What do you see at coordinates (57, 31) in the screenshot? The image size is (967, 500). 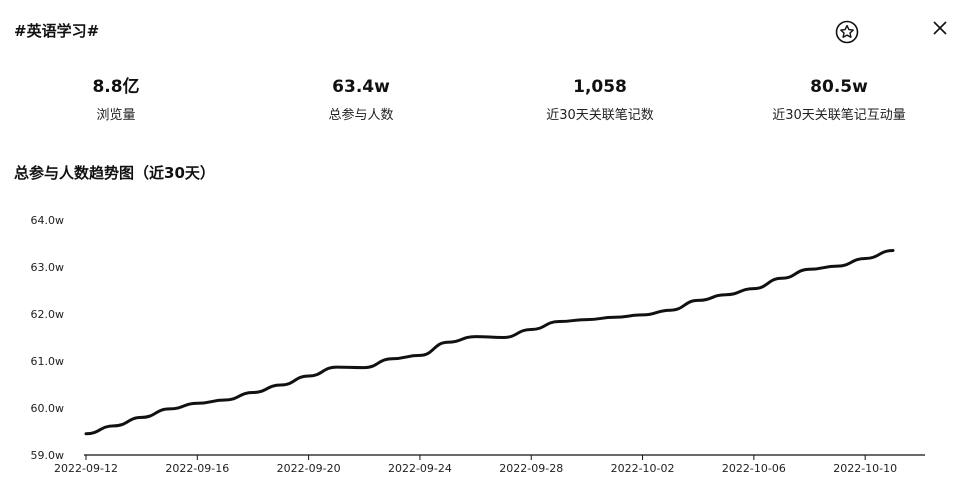 I see `topic-title: #英语学习#` at bounding box center [57, 31].